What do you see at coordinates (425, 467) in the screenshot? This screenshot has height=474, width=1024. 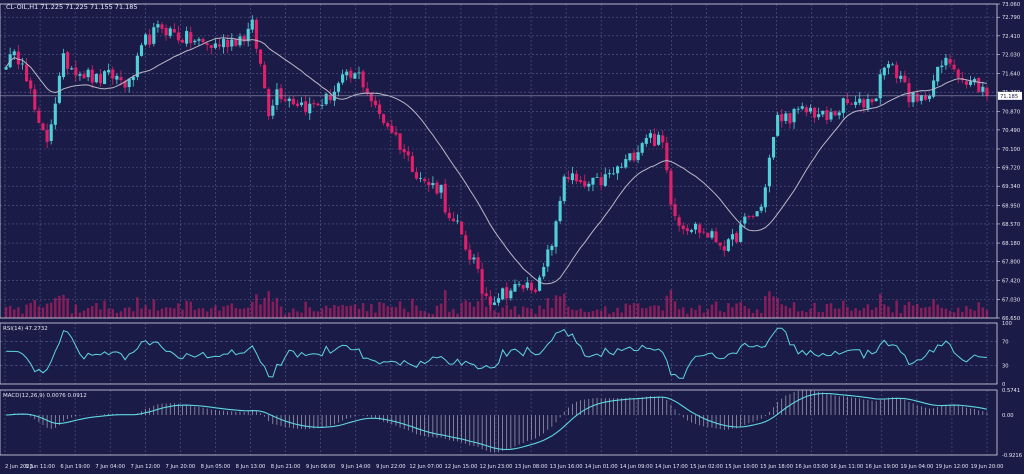 I see `time-tick-label: 12 Jun 07:00` at bounding box center [425, 467].